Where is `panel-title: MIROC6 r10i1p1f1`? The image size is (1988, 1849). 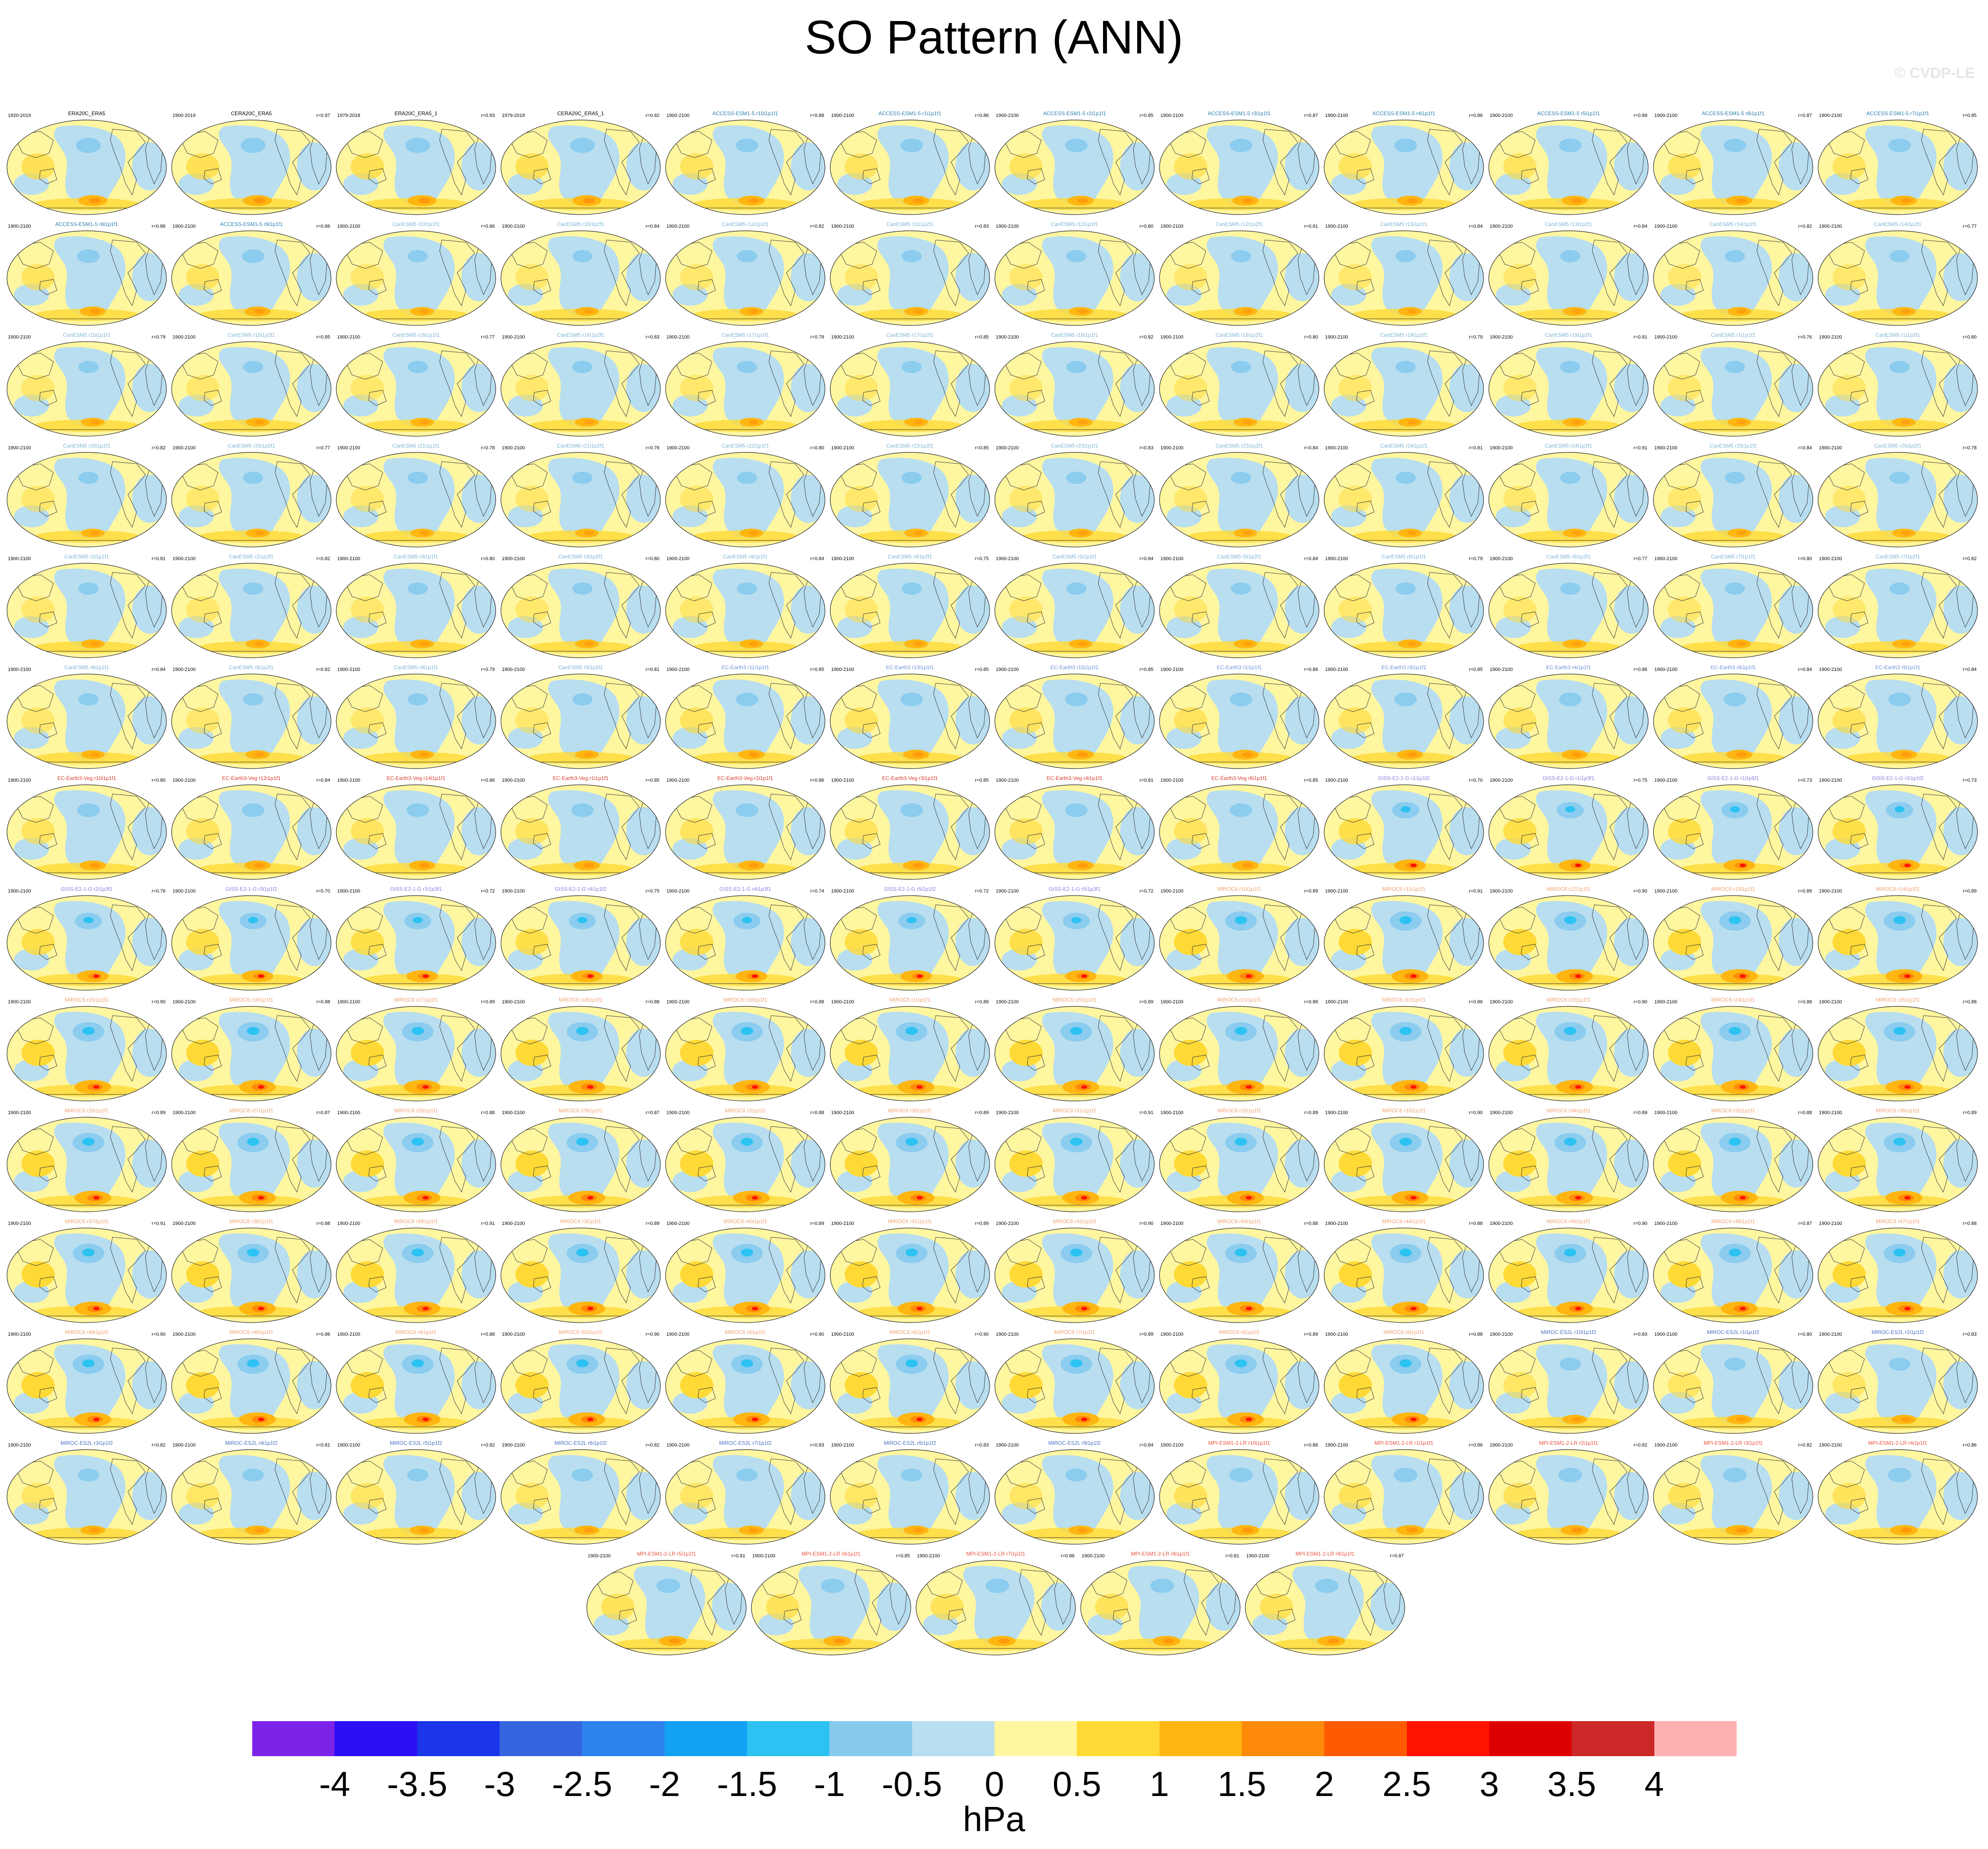
panel-title: MIROC6 r10i1p1f1 is located at coordinates (1239, 889).